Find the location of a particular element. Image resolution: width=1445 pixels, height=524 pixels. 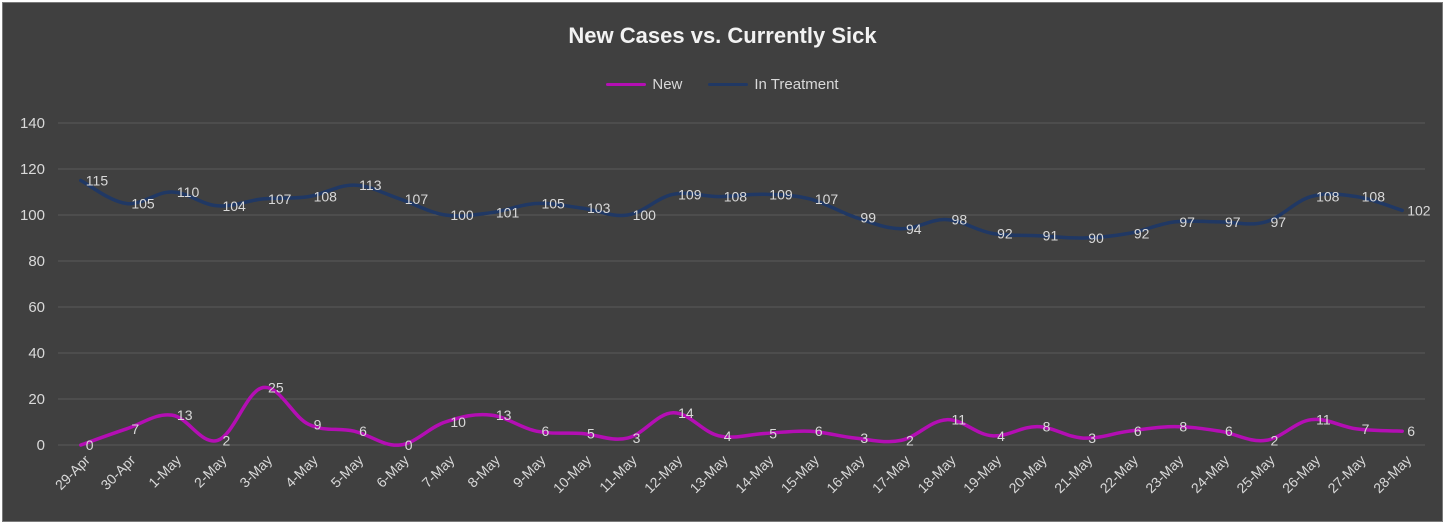

data-label-in-treatment: 105 is located at coordinates (143, 204).